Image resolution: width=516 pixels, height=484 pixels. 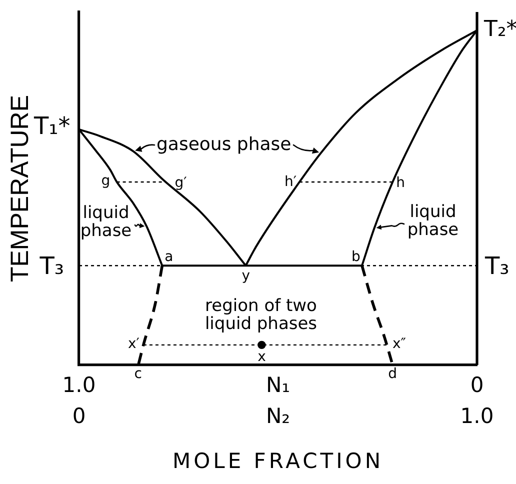 What do you see at coordinates (52, 266) in the screenshot?
I see `text: T₃` at bounding box center [52, 266].